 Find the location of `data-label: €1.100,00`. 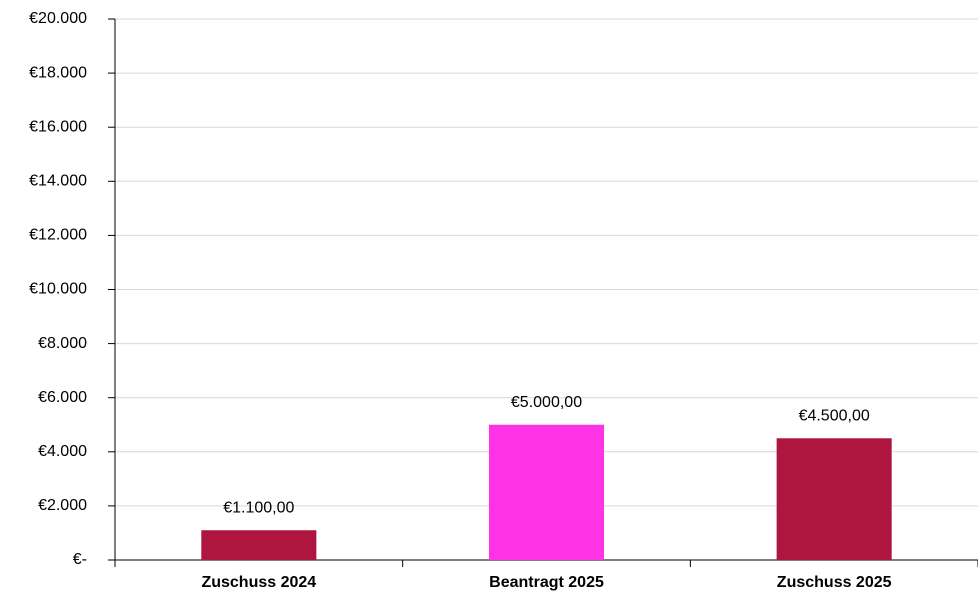

data-label: €1.100,00 is located at coordinates (258, 507).